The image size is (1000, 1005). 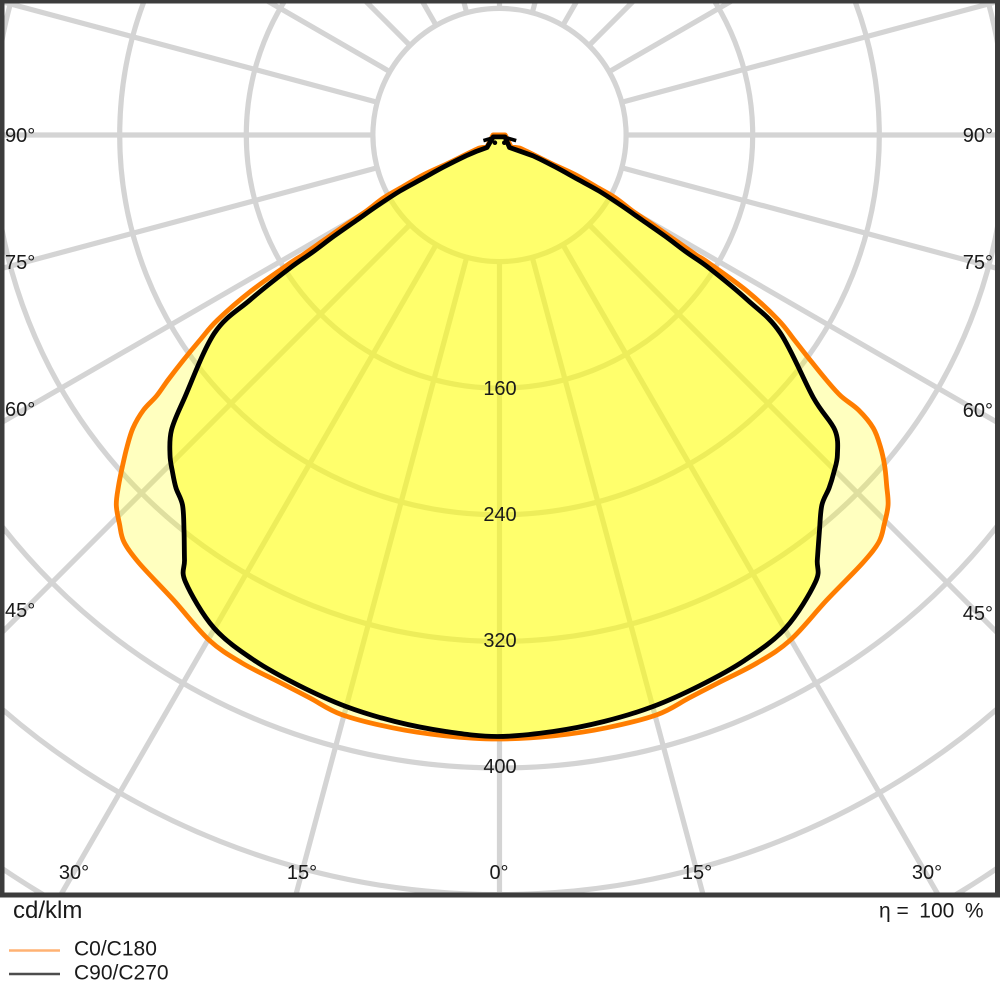 What do you see at coordinates (499, 389) in the screenshot?
I see `svg-text: 160` at bounding box center [499, 389].